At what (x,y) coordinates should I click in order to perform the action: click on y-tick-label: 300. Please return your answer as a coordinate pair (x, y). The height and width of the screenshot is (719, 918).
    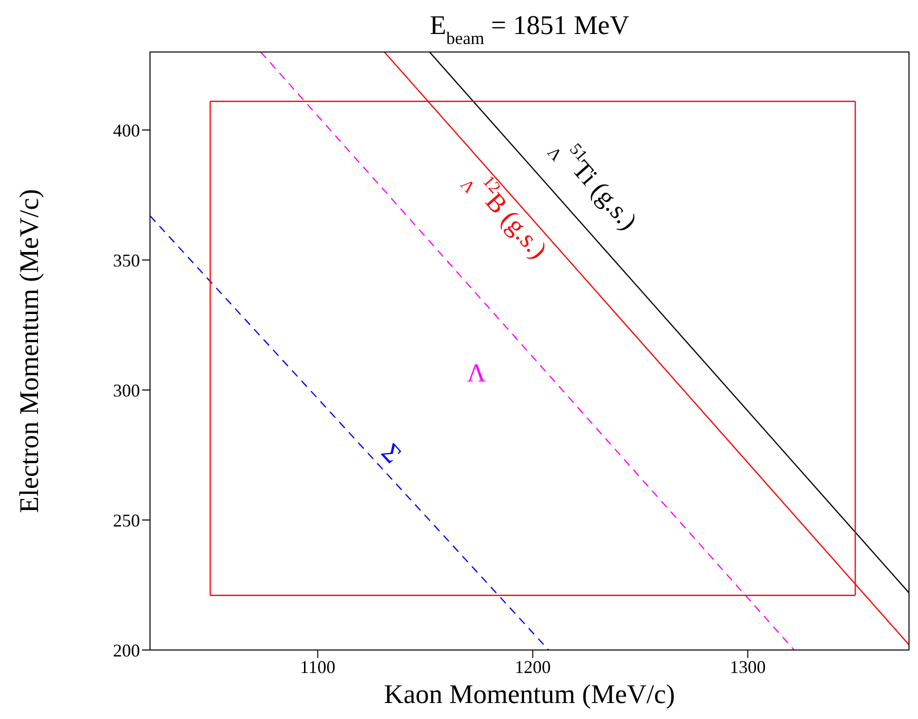
    Looking at the image, I should click on (126, 390).